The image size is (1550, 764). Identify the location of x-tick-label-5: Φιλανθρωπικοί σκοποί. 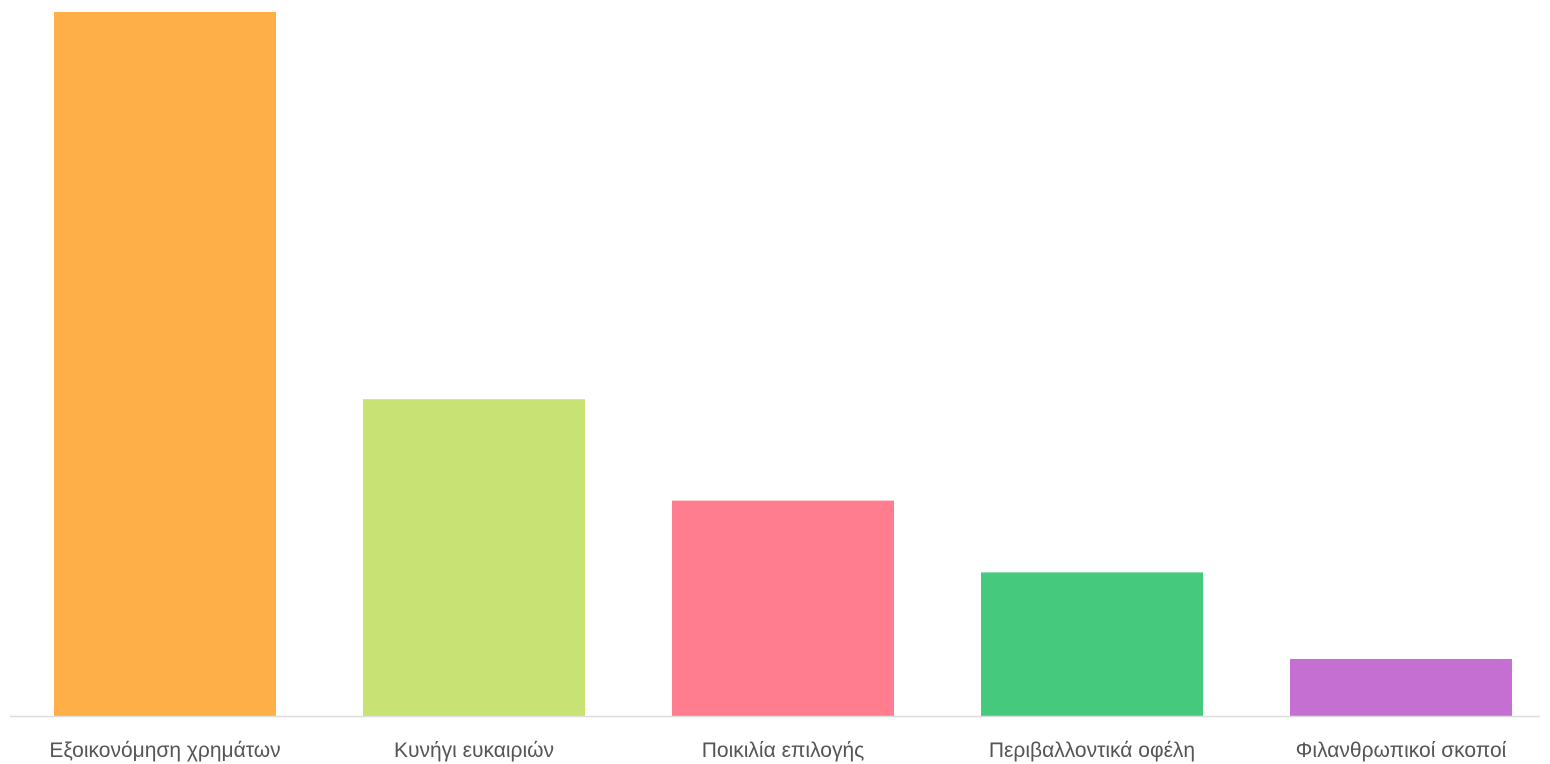
(1401, 750).